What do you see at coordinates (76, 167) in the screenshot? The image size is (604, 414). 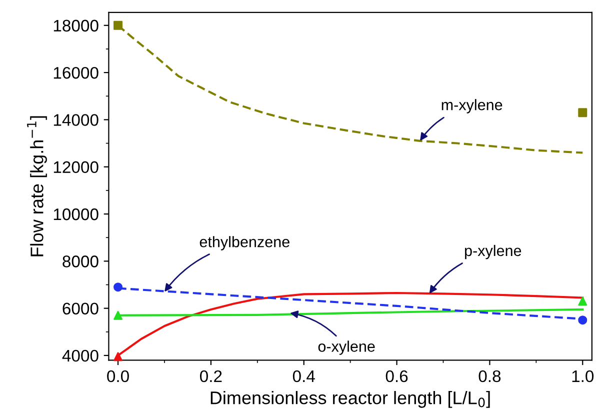 I see `y-tick-label: 12000` at bounding box center [76, 167].